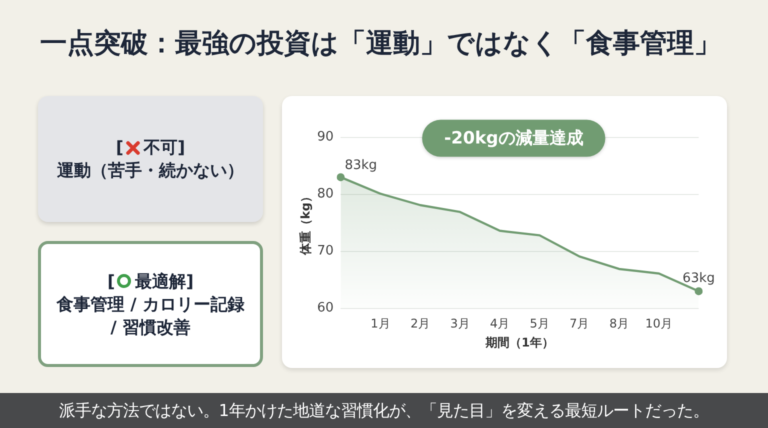 This screenshot has height=428, width=768. What do you see at coordinates (514, 138) in the screenshot?
I see `annotation: -20kgの減量達成` at bounding box center [514, 138].